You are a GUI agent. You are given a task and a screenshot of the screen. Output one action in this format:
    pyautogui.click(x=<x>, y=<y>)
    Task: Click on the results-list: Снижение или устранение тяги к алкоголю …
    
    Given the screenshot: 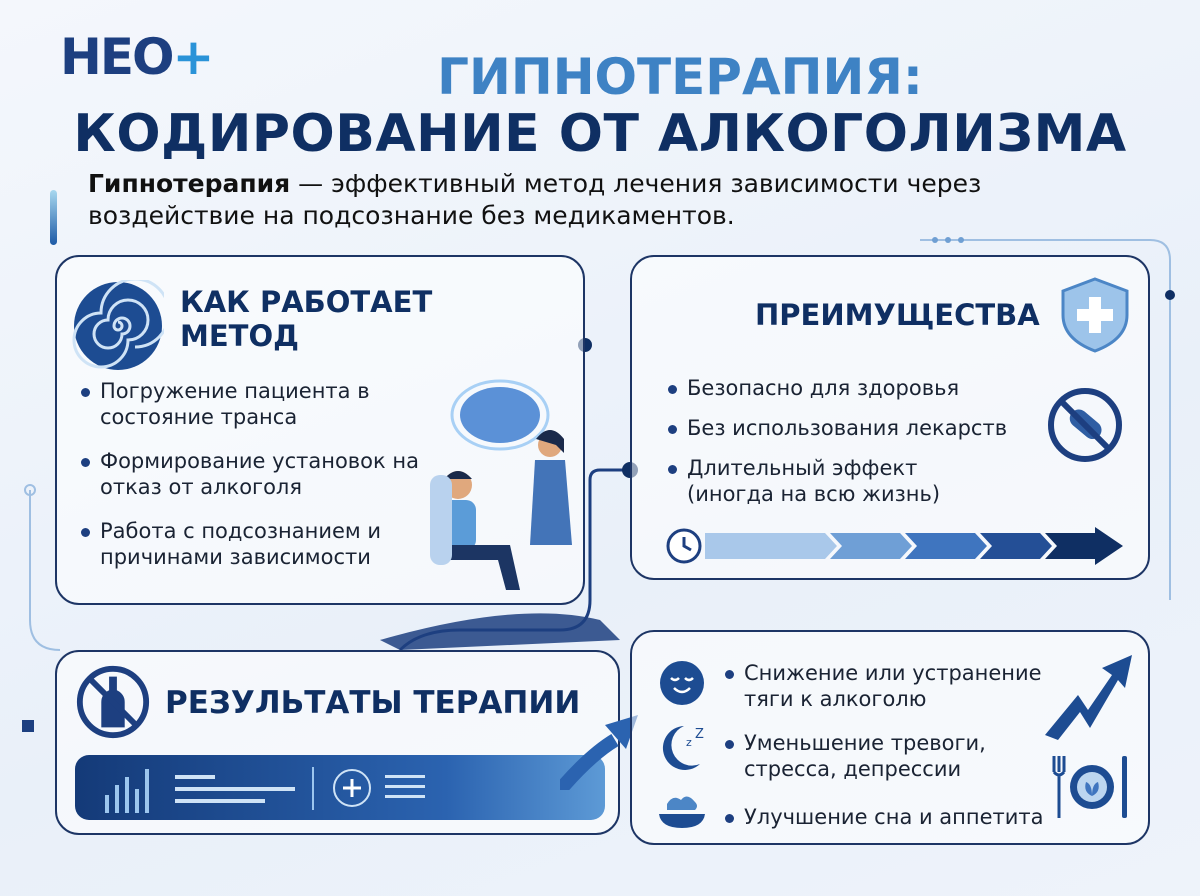 What is the action you would take?
    pyautogui.click(x=892, y=745)
    